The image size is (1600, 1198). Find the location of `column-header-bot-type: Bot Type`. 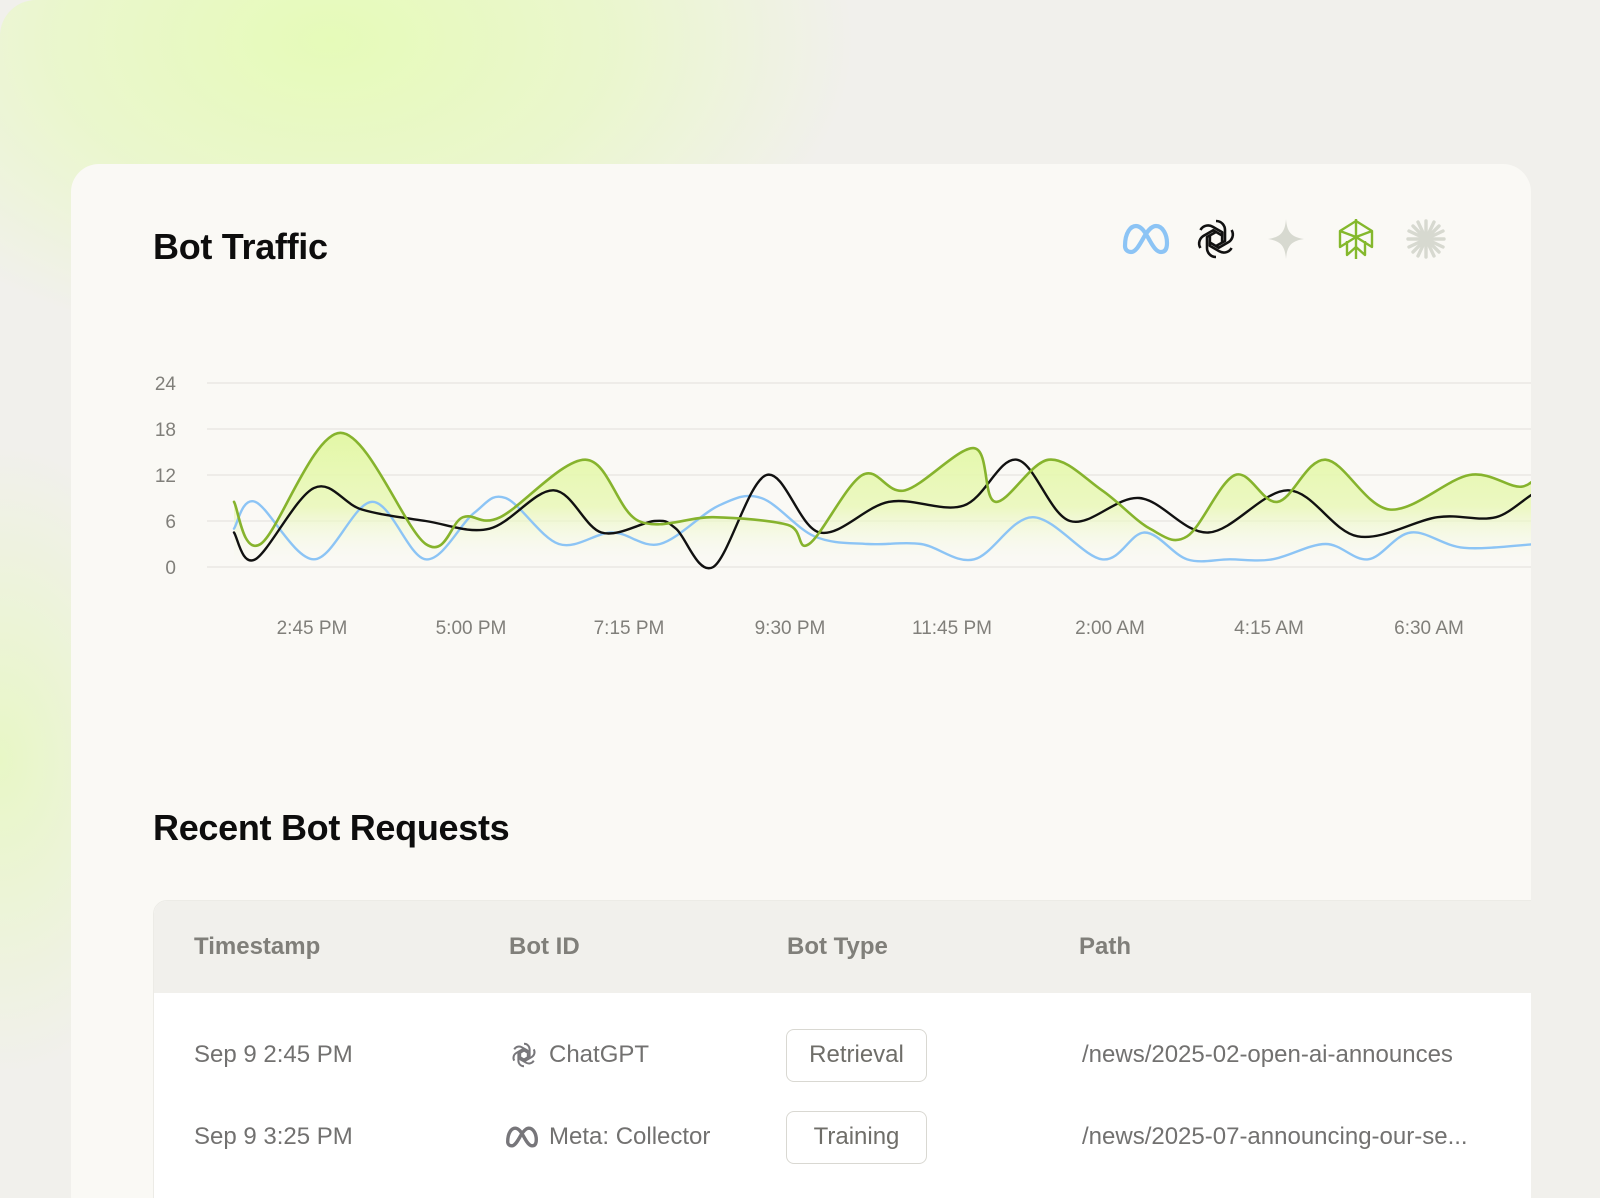

column-header-bot-type: Bot Type is located at coordinates (837, 946).